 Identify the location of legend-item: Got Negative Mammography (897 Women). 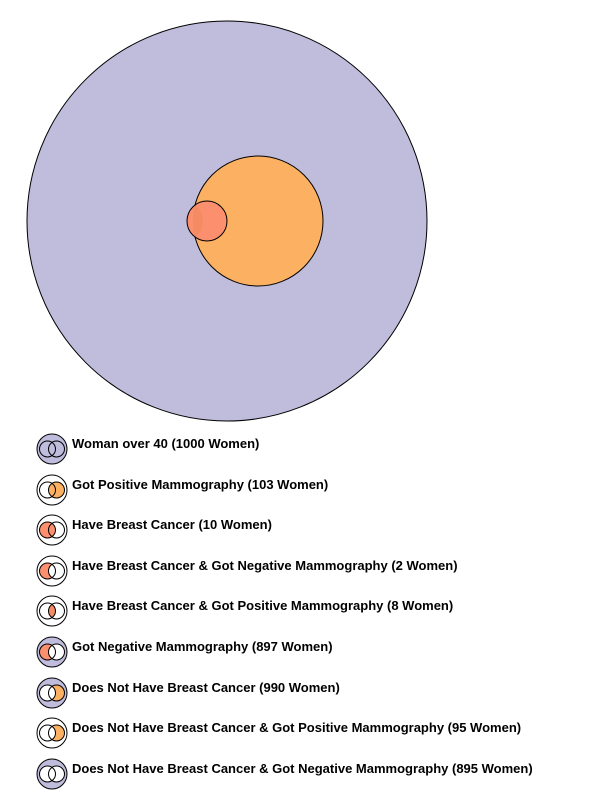
(322, 655).